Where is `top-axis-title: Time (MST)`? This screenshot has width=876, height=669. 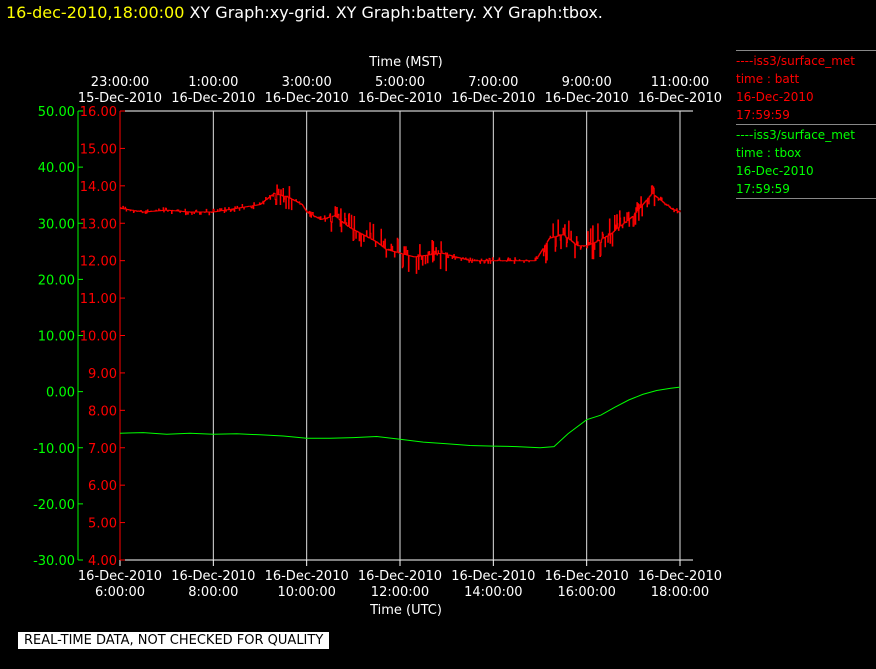
top-axis-title: Time (MST) is located at coordinates (405, 62).